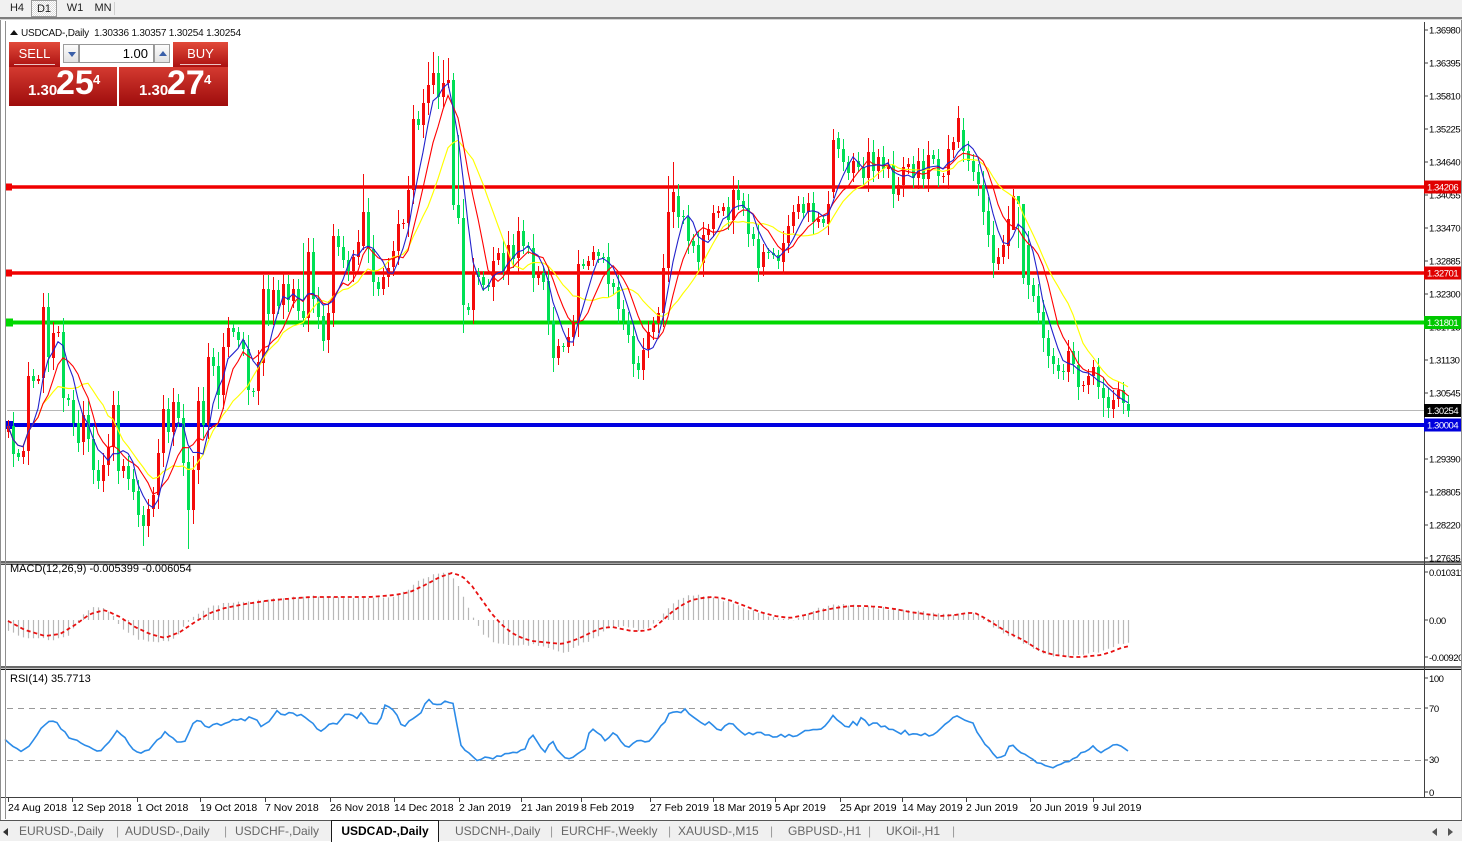 This screenshot has width=1462, height=842. Describe the element at coordinates (868, 808) in the screenshot. I see `svg-text: 25 Apr 2019` at that location.